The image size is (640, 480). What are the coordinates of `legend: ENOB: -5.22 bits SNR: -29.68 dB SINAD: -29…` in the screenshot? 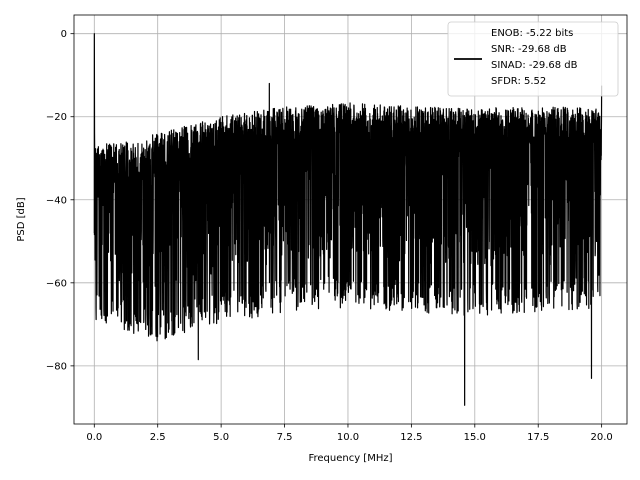 It's located at (533, 59).